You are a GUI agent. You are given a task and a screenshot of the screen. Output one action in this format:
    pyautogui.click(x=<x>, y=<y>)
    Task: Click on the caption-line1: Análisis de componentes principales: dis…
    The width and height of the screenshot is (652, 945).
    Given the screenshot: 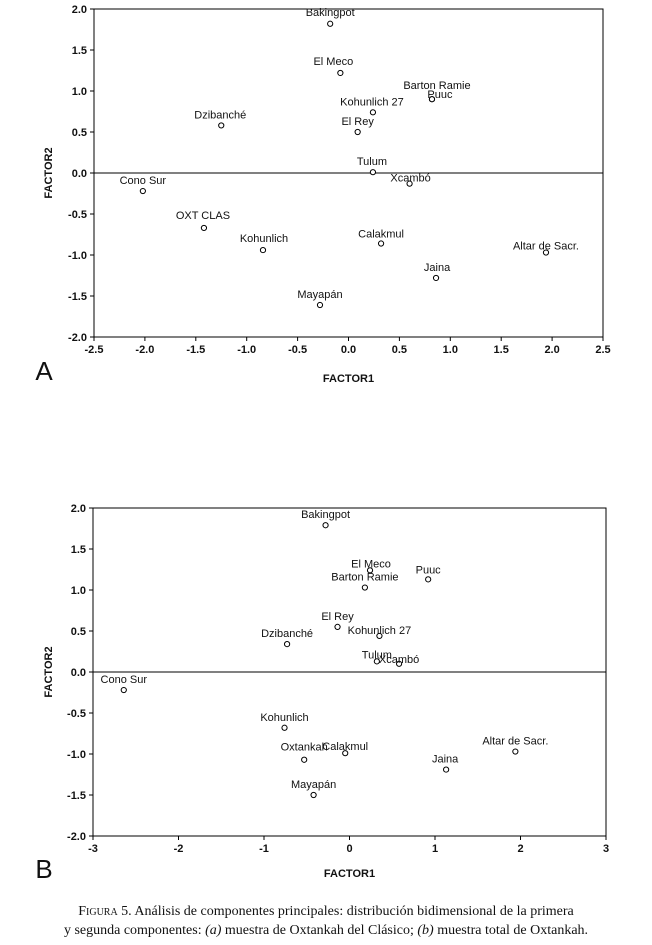 What is the action you would take?
    pyautogui.click(x=354, y=911)
    